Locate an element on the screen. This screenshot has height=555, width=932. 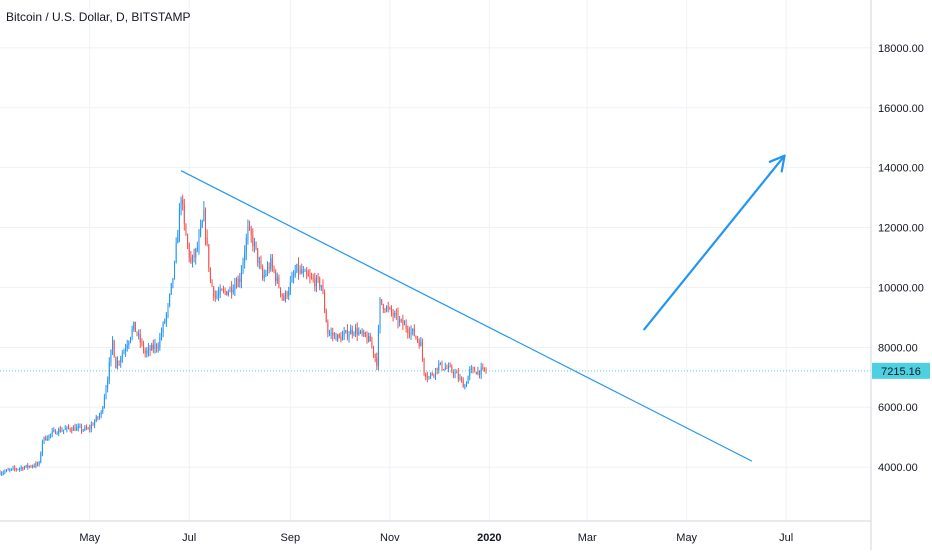
x-tick-label: 2020 is located at coordinates (489, 538).